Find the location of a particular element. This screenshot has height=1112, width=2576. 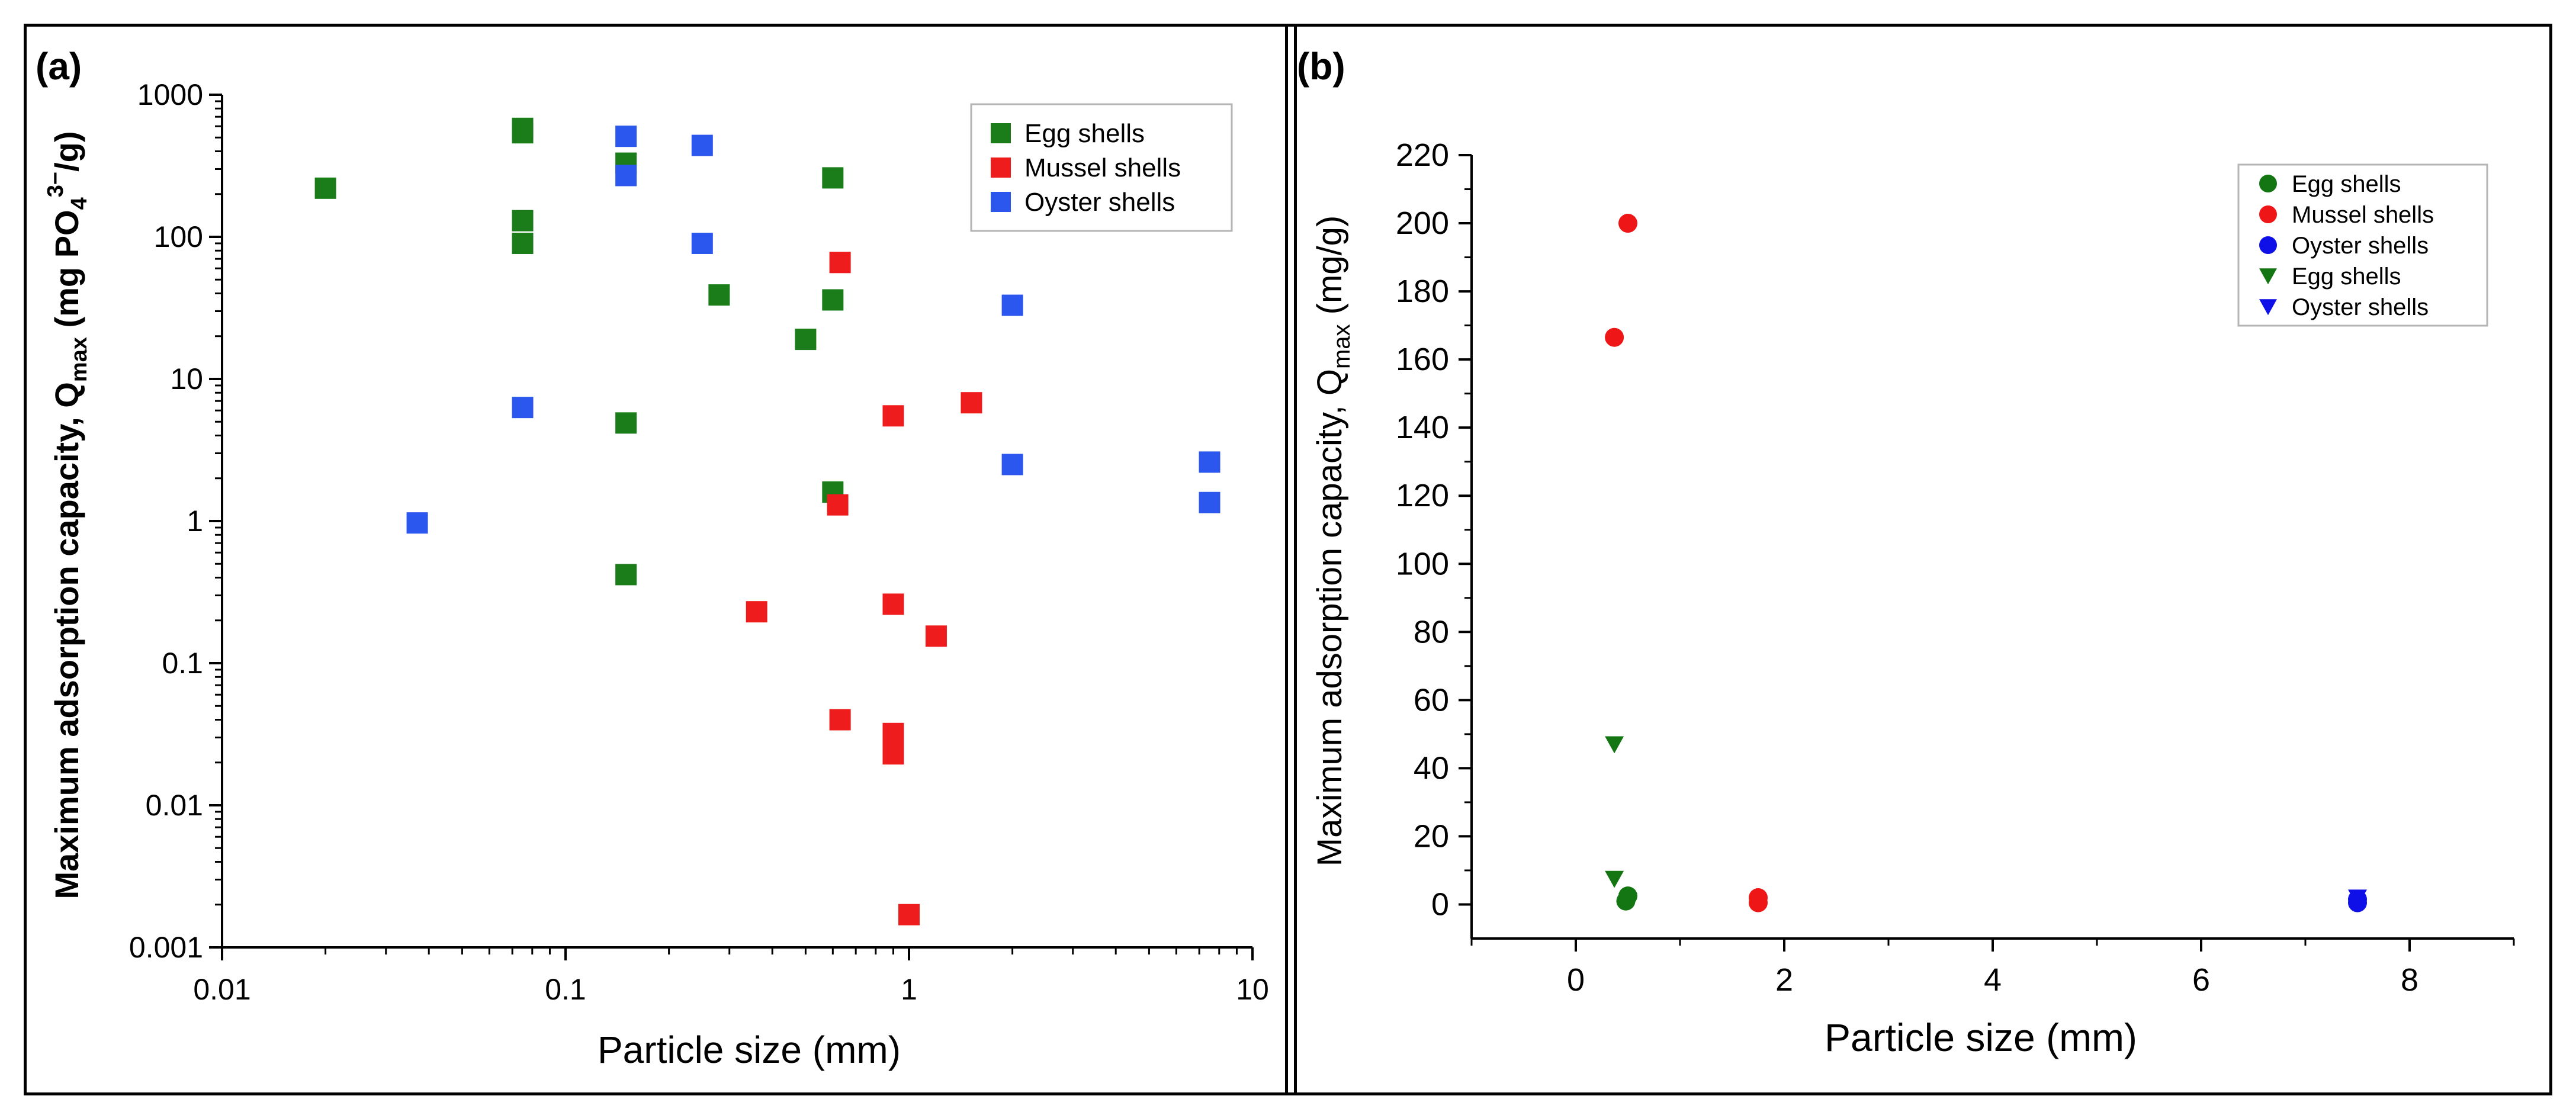

chart-a-x-tick-label: 0.1 is located at coordinates (565, 989).